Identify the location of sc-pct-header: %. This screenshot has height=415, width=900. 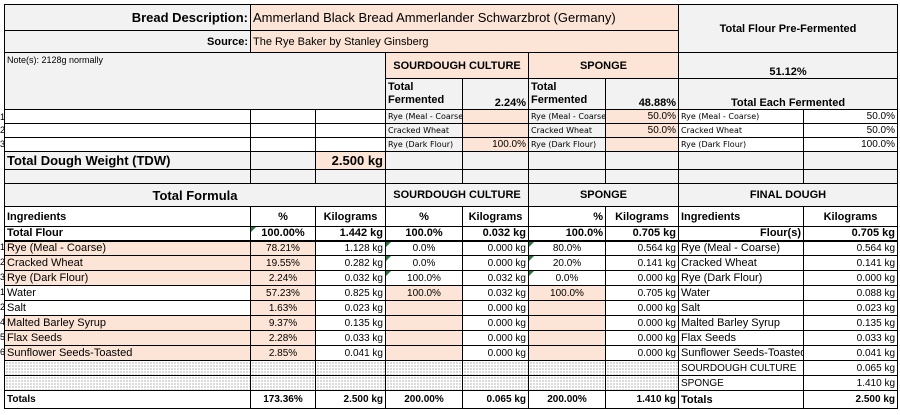
(424, 216).